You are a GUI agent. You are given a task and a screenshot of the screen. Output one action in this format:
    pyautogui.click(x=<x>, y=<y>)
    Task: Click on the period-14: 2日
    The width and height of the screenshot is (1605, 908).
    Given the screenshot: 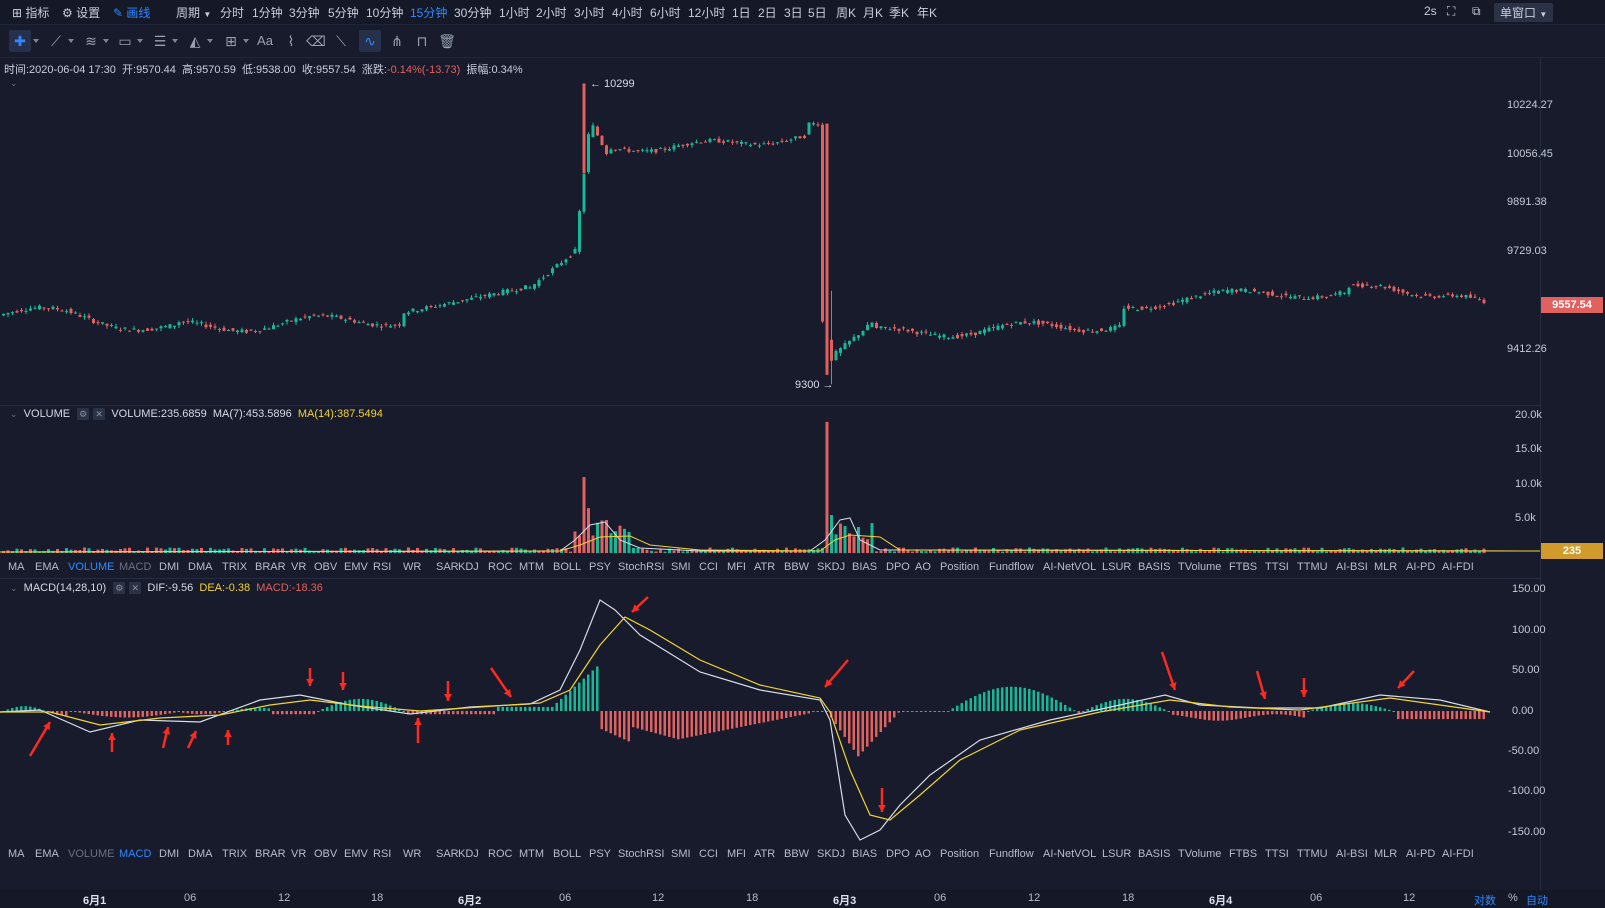 What is the action you would take?
    pyautogui.click(x=767, y=13)
    